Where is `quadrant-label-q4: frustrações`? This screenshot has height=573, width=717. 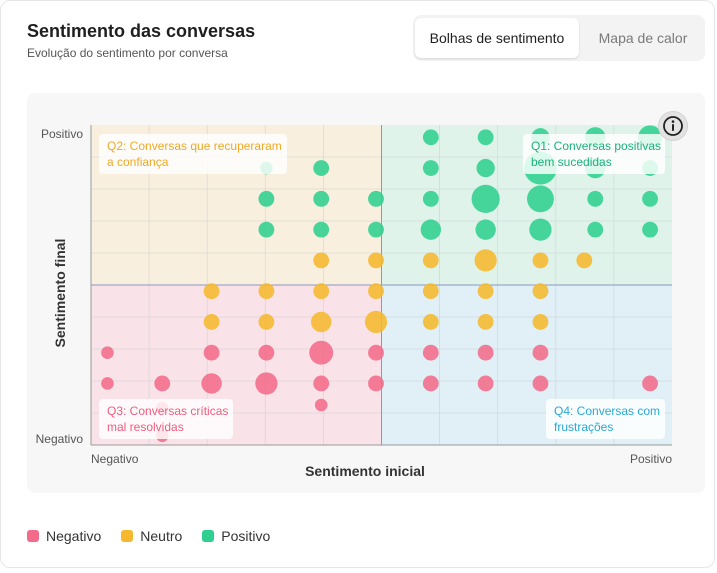 quadrant-label-q4: frustrações is located at coordinates (583, 427).